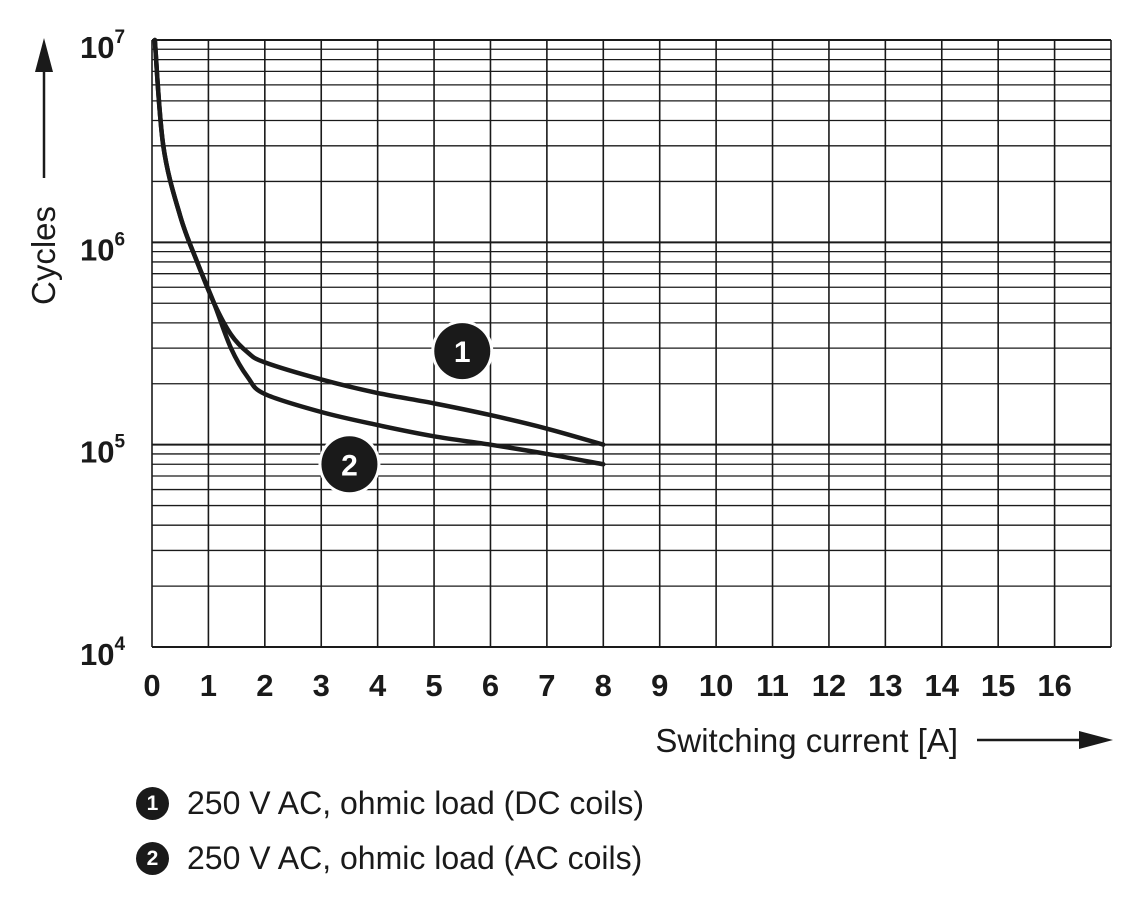 The image size is (1122, 902). What do you see at coordinates (603, 685) in the screenshot?
I see `x-tick-label: 8` at bounding box center [603, 685].